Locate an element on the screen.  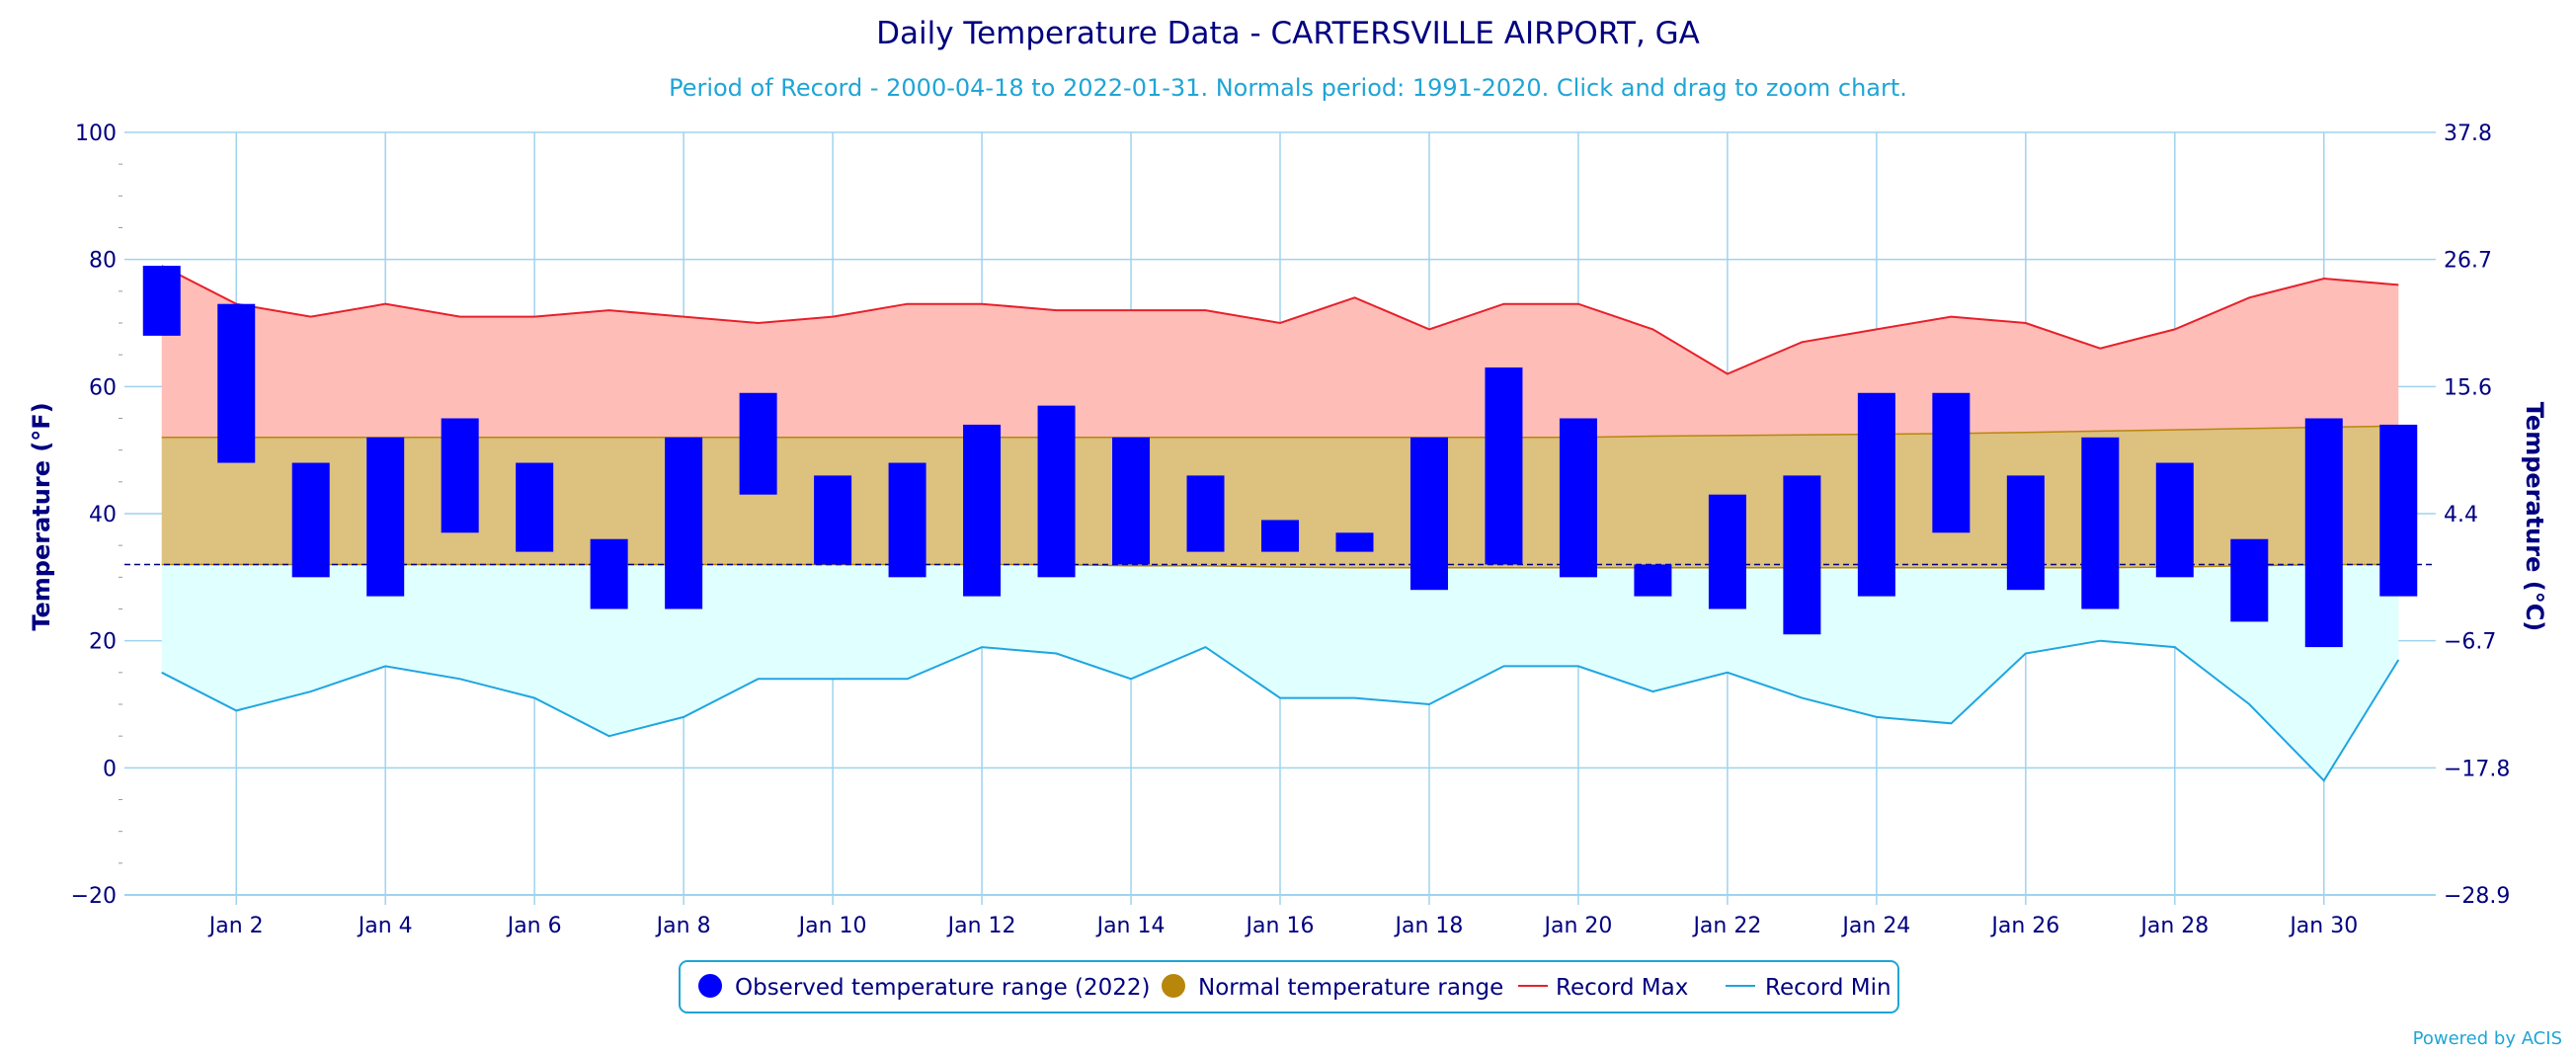
x-tick-label: Jan 2 is located at coordinates (235, 926).